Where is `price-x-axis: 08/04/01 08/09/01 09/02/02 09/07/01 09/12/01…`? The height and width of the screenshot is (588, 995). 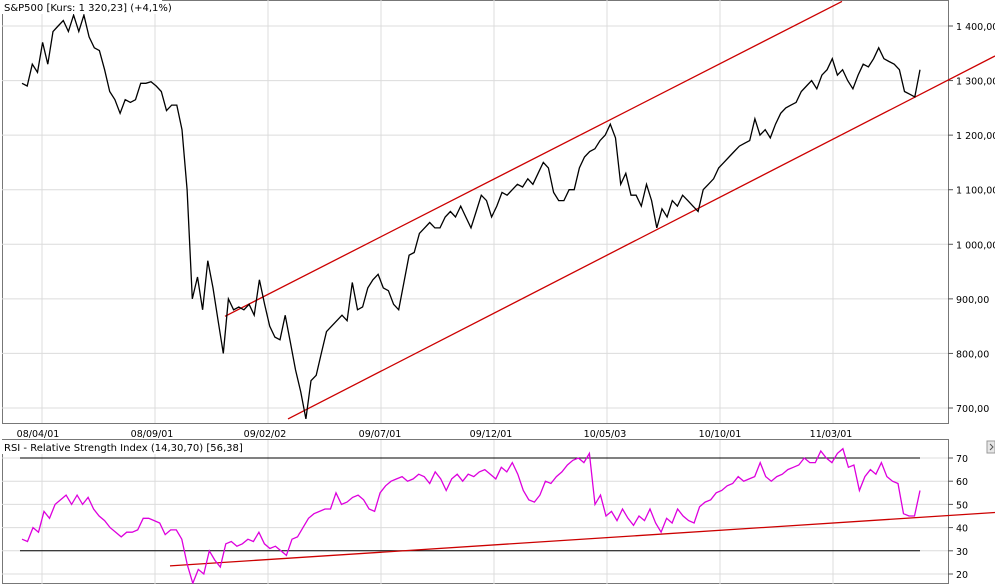 price-x-axis: 08/04/01 08/09/01 09/02/02 09/07/01 09/12/01… is located at coordinates (435, 434).